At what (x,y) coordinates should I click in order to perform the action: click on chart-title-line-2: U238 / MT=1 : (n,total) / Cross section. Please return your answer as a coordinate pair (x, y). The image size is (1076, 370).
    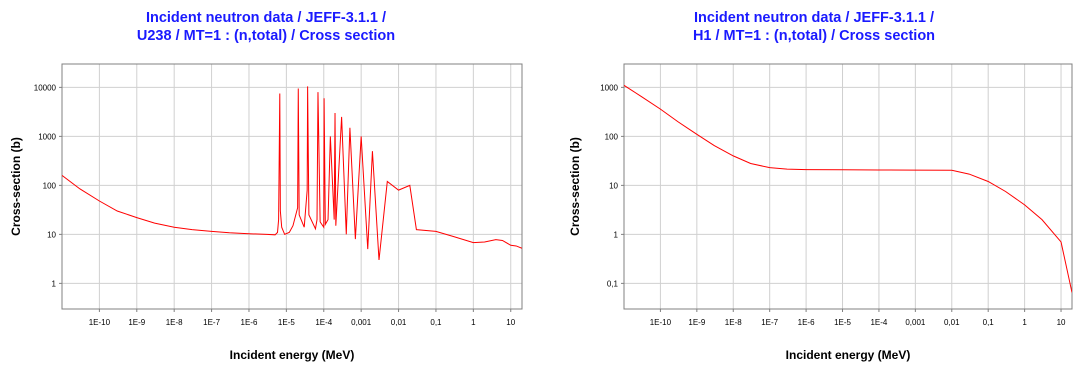
    Looking at the image, I should click on (266, 36).